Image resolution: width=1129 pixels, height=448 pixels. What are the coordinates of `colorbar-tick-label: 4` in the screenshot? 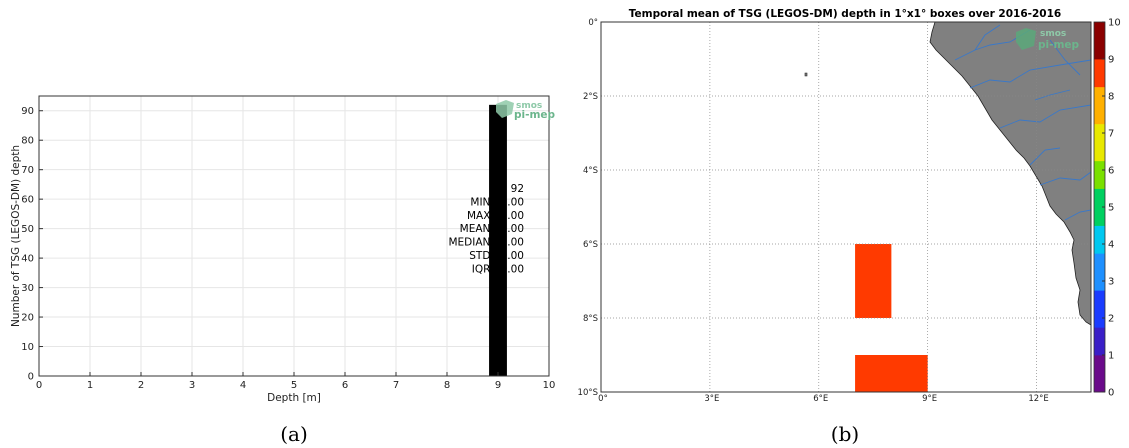 It's located at (1111, 245).